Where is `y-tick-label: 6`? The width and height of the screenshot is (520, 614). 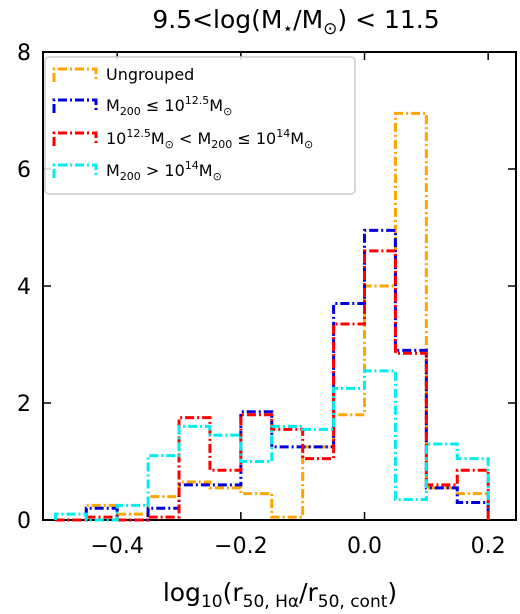
y-tick-label: 6 is located at coordinates (24, 170).